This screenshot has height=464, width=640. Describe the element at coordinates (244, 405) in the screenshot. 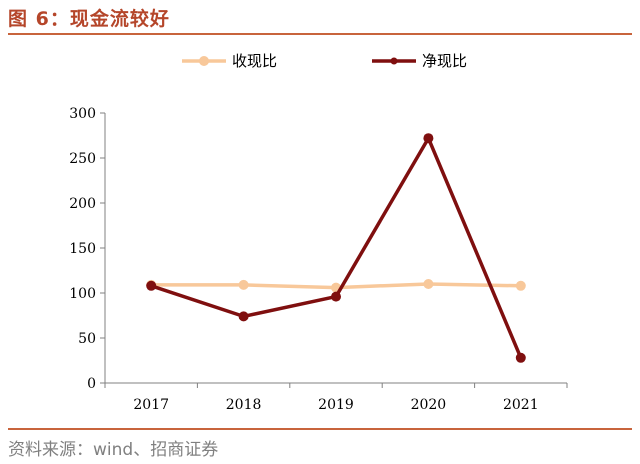

I see `x-tick-label: 2018` at that location.